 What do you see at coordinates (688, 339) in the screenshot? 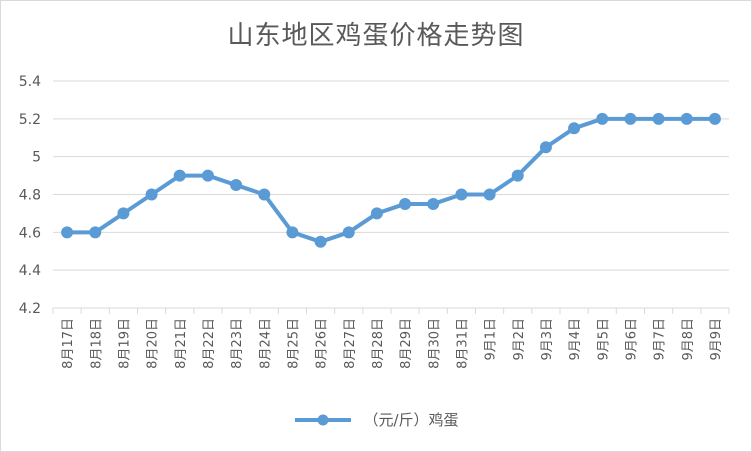
I see `x-tick-label: 9月8日` at bounding box center [688, 339].